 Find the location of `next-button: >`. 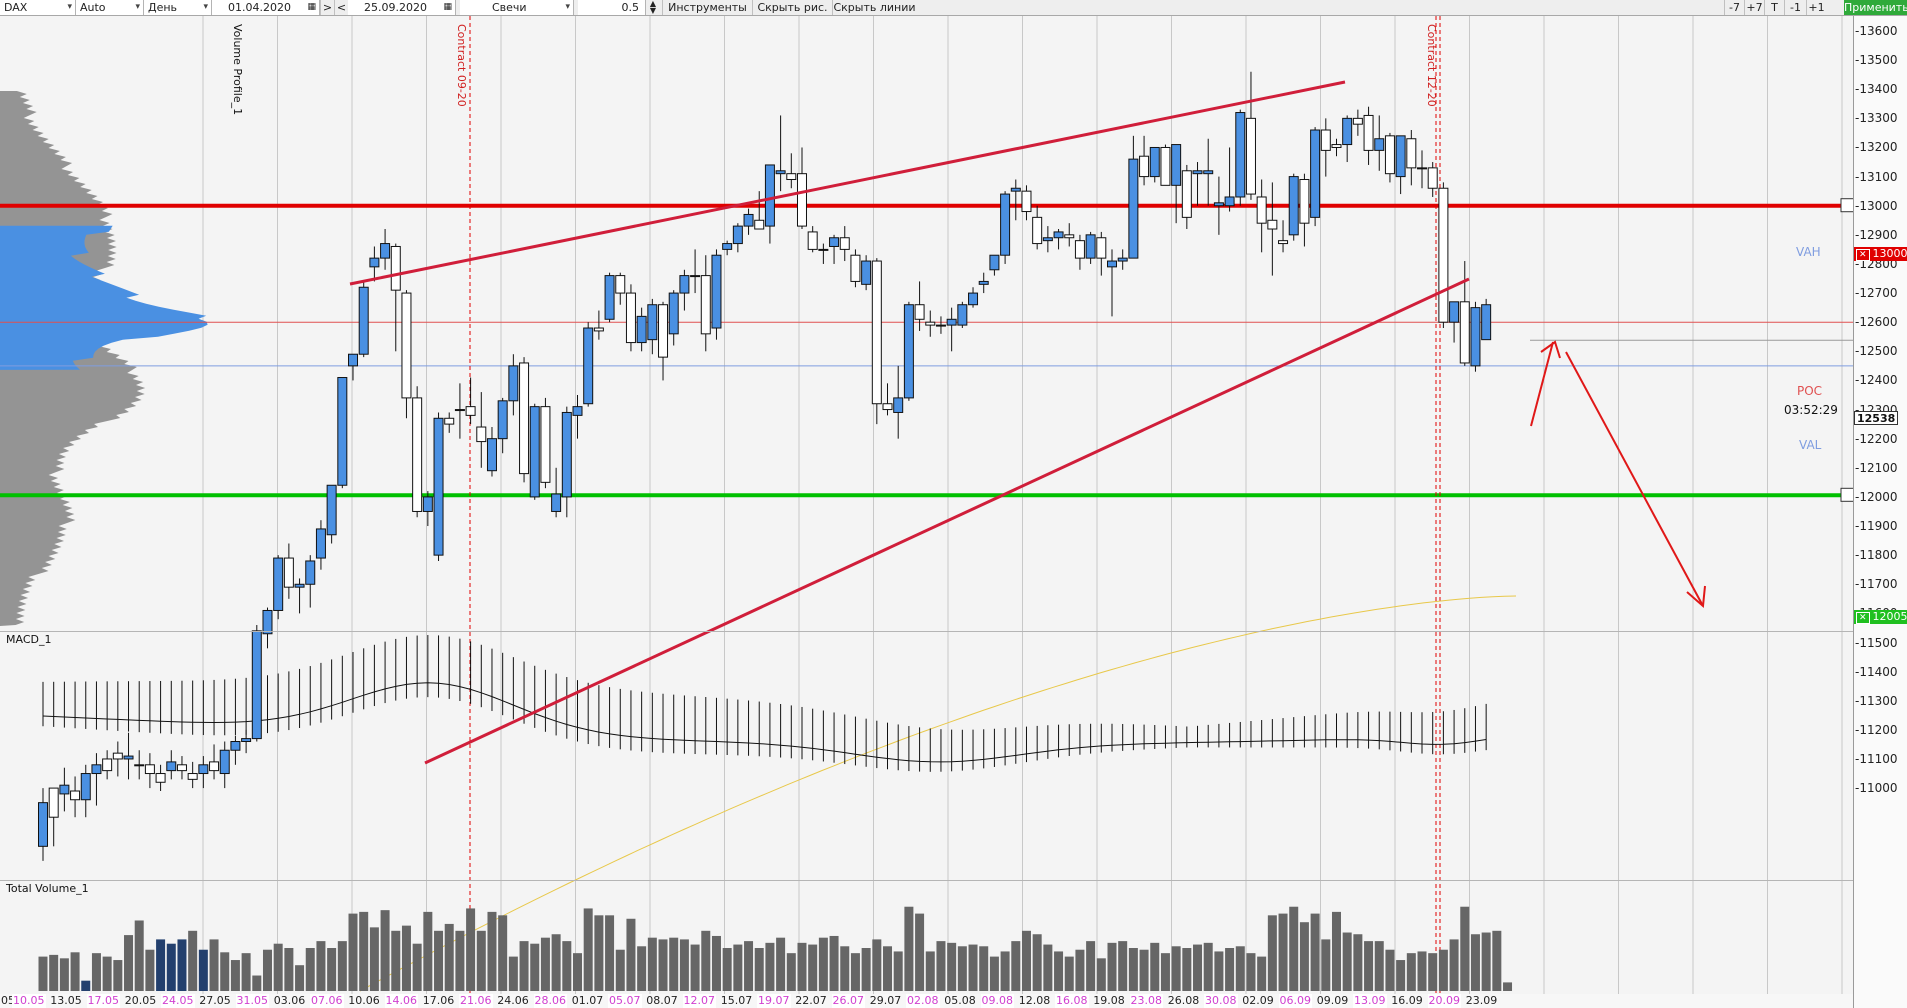

next-button: > is located at coordinates (327, 7).